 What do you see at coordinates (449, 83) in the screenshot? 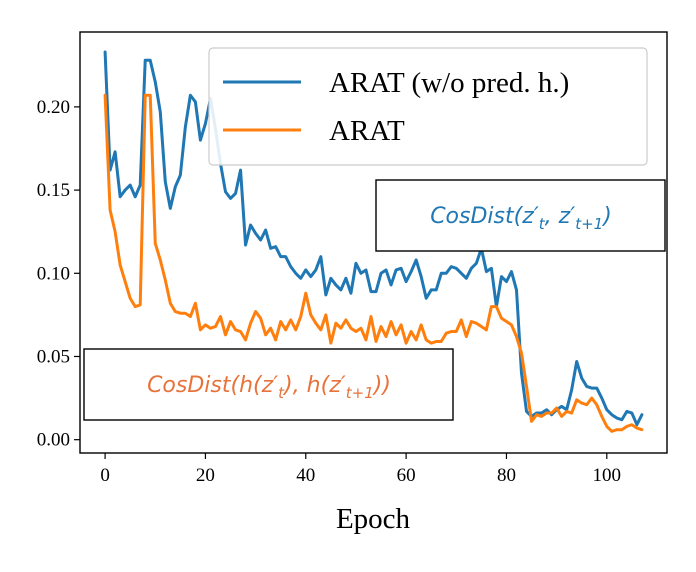
I see `legend-label-series-1: ARAT (w/o pred. h.)` at bounding box center [449, 83].